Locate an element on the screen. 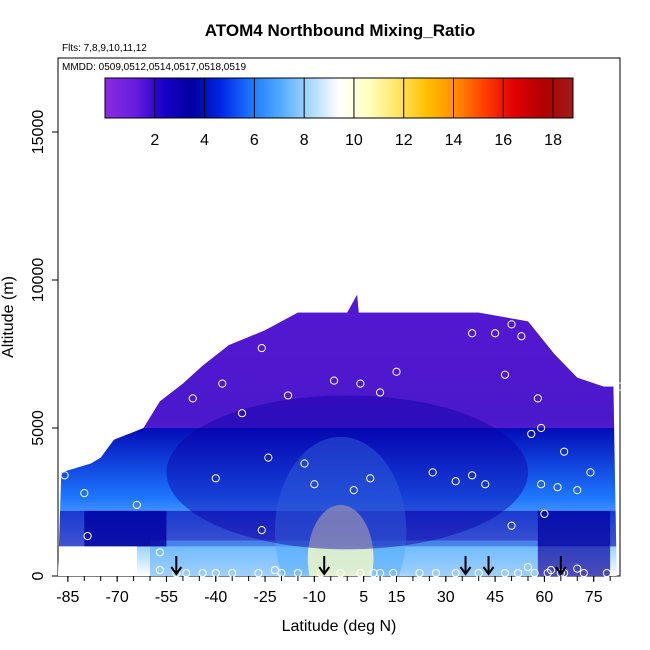 This screenshot has width=650, height=650. y-axis: 0 5000 10000 15000 is located at coordinates (44, 345).